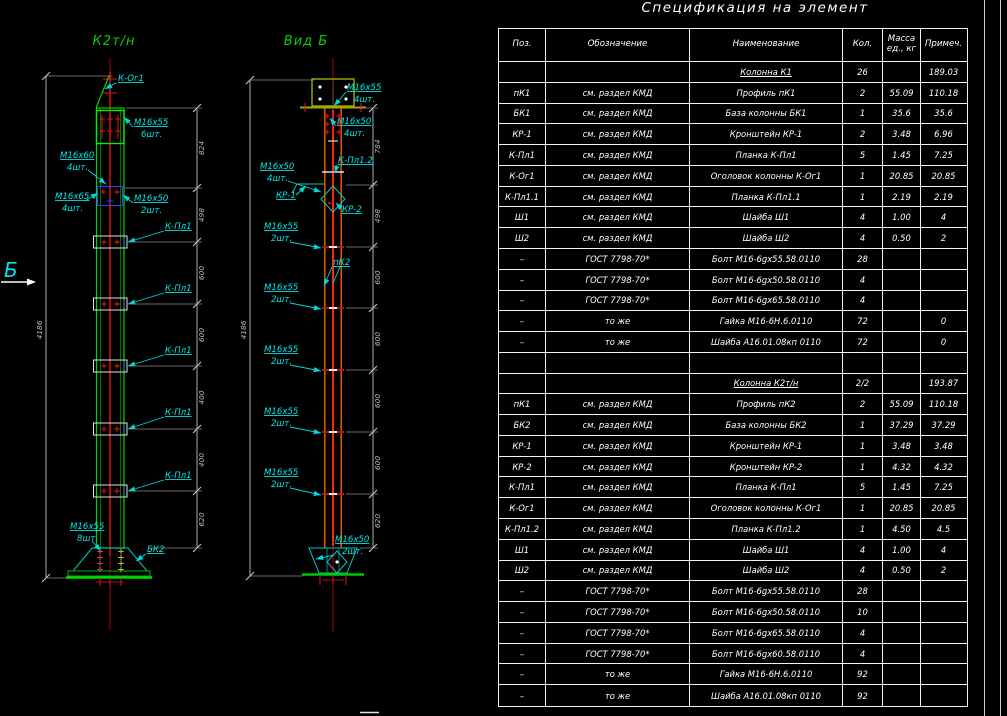  I want to click on table-cell: 35.6, so click(902, 113).